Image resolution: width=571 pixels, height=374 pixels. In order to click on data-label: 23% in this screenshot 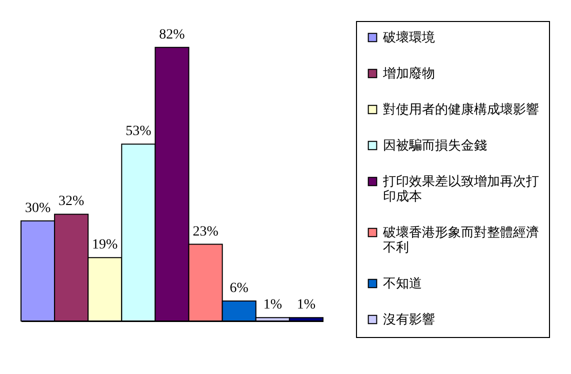, I will do `click(205, 232)`.